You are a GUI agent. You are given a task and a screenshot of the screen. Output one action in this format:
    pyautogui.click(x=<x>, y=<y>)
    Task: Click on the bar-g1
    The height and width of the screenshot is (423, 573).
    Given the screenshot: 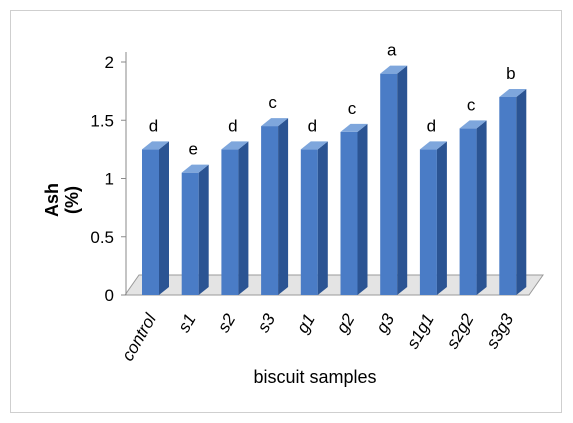 What is the action you would take?
    pyautogui.click(x=314, y=218)
    